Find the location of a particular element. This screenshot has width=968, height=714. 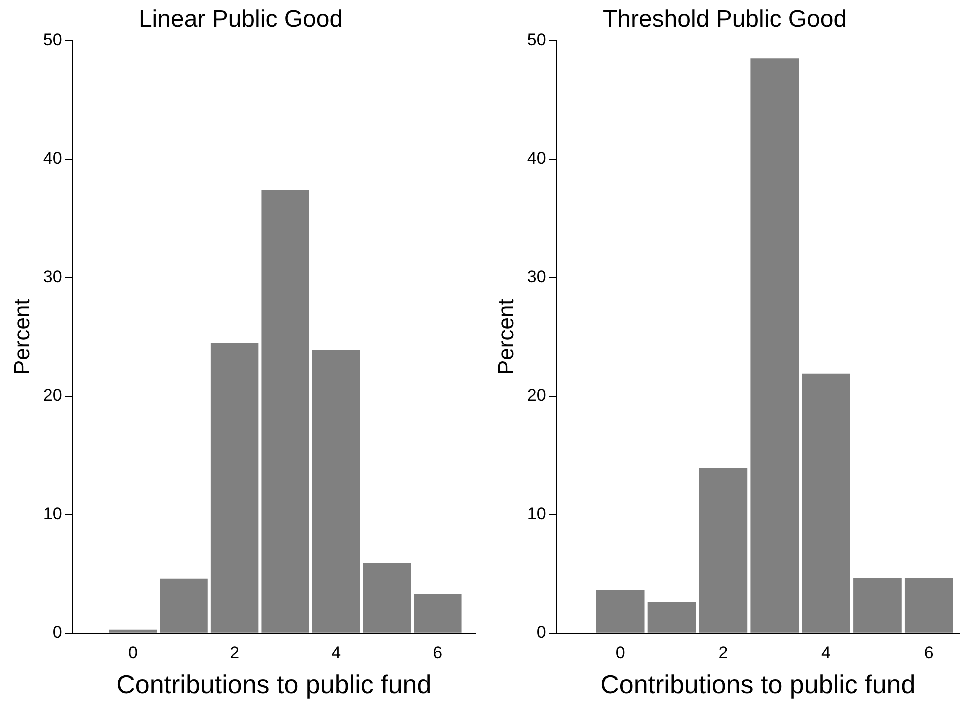

chart-title: Linear Public Good is located at coordinates (241, 20).